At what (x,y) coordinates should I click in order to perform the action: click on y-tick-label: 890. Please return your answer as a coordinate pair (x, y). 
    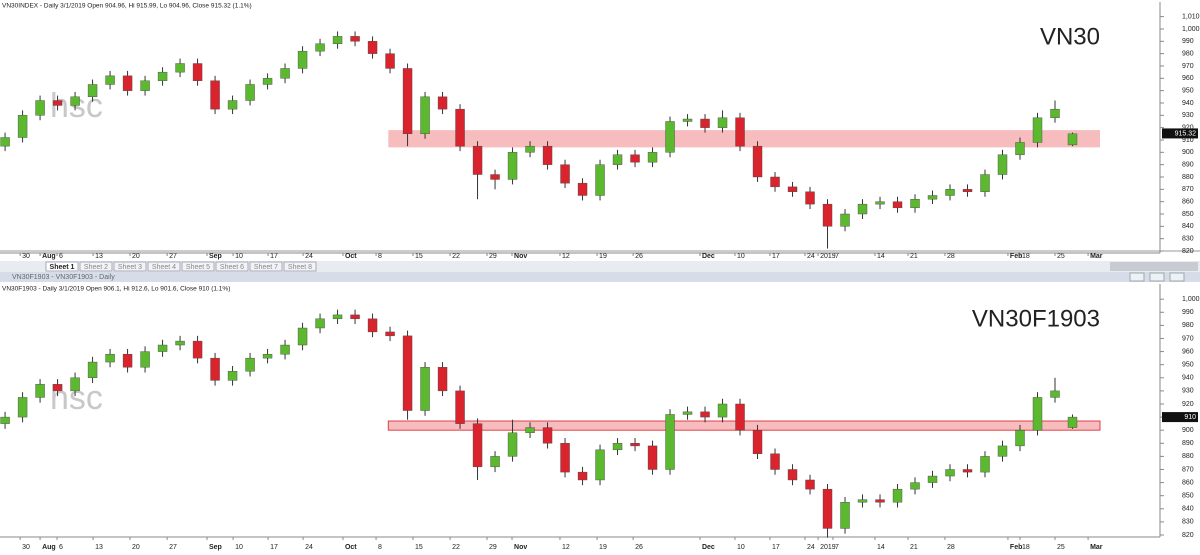
    Looking at the image, I should click on (1188, 443).